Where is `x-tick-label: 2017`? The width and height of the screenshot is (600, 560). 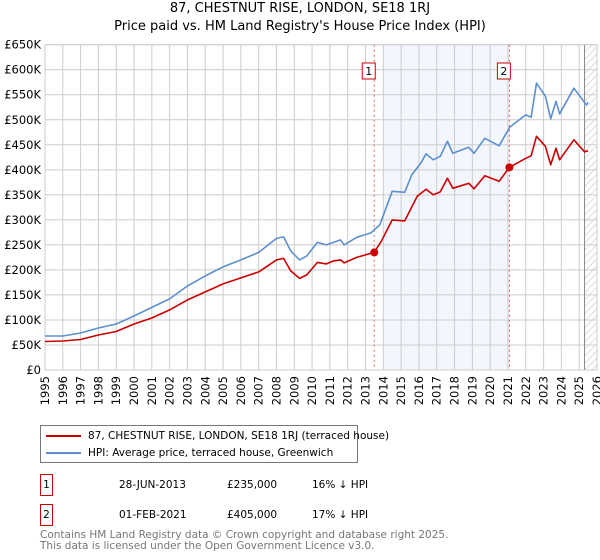 x-tick-label: 2017 is located at coordinates (437, 390).